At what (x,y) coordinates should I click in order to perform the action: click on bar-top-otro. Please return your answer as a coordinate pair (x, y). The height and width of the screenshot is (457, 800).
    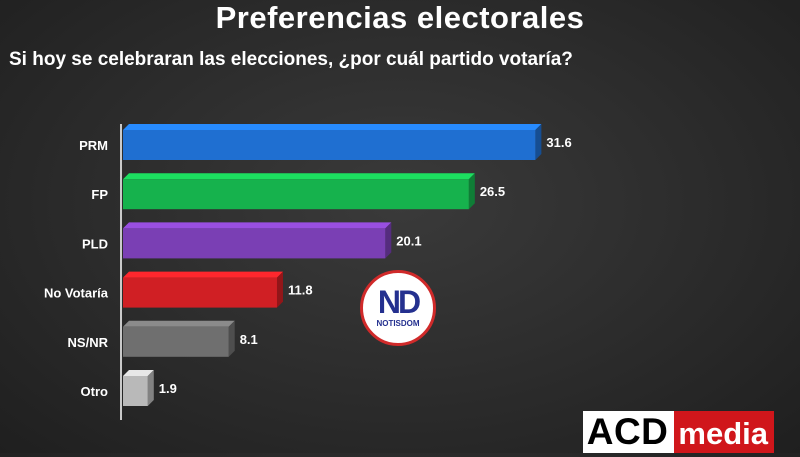
    Looking at the image, I should click on (138, 373).